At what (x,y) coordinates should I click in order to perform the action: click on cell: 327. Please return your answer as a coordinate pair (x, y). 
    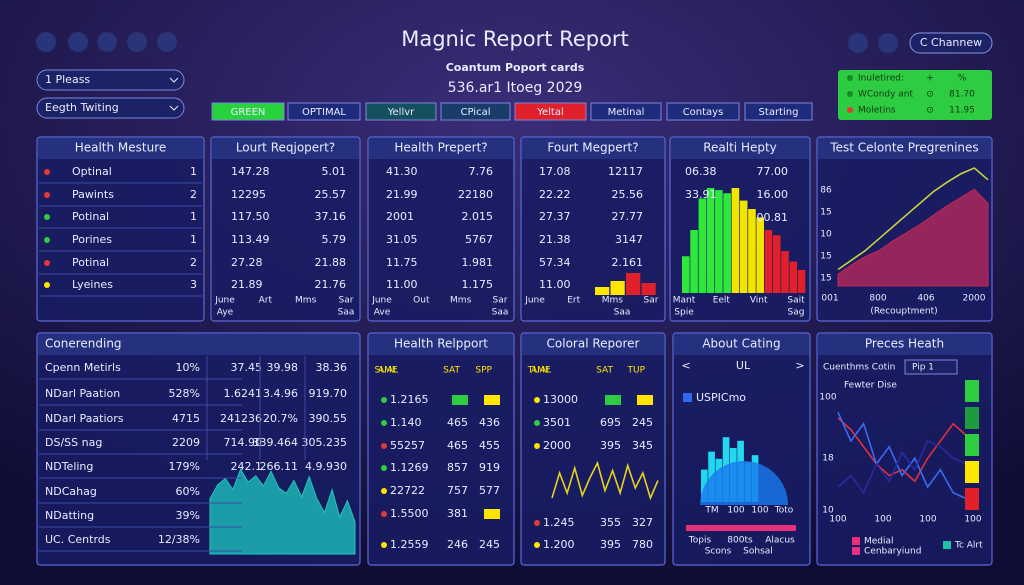
    Looking at the image, I should click on (642, 522).